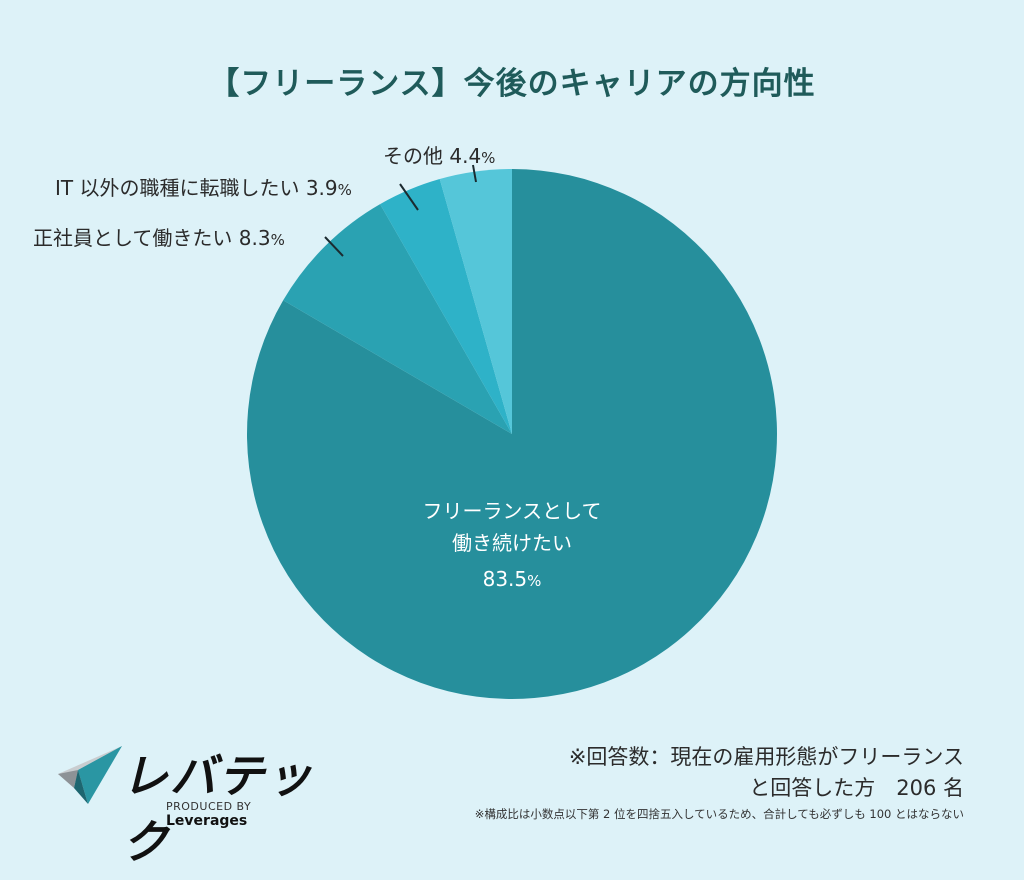 The width and height of the screenshot is (1024, 880). I want to click on label-freelance-line2: 働き続けたい, so click(512, 543).